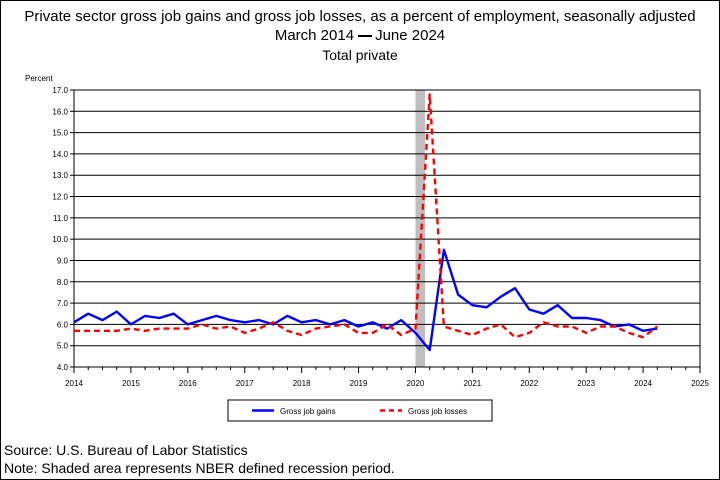 The width and height of the screenshot is (720, 480). What do you see at coordinates (410, 35) in the screenshot?
I see `subtitle-end: June 2024` at bounding box center [410, 35].